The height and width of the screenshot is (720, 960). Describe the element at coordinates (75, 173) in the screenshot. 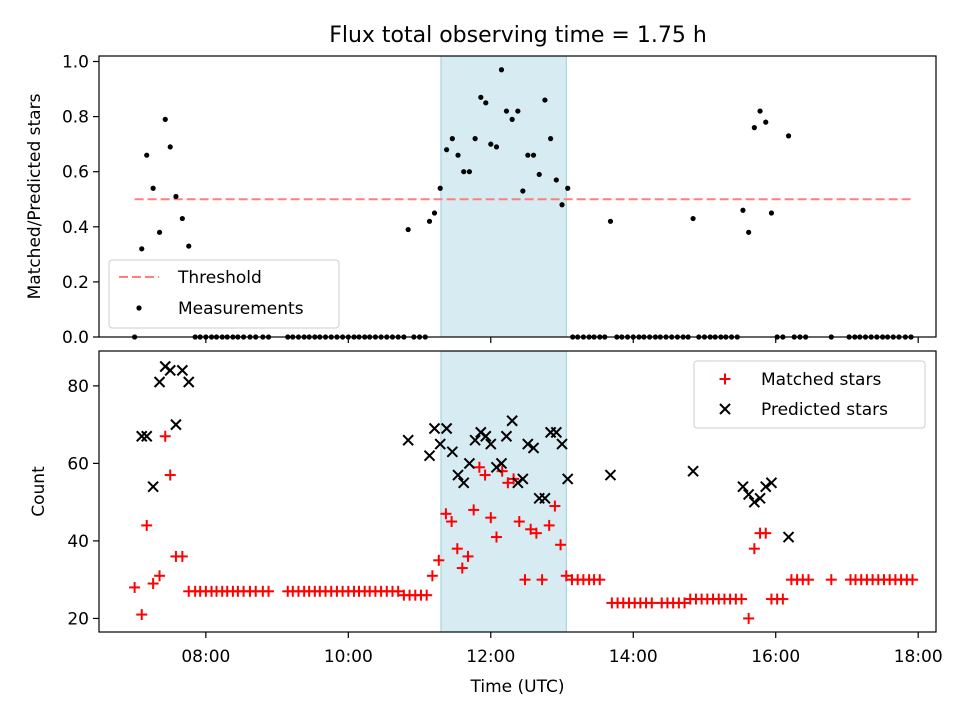

I see `y-tick-label: 0.6` at that location.